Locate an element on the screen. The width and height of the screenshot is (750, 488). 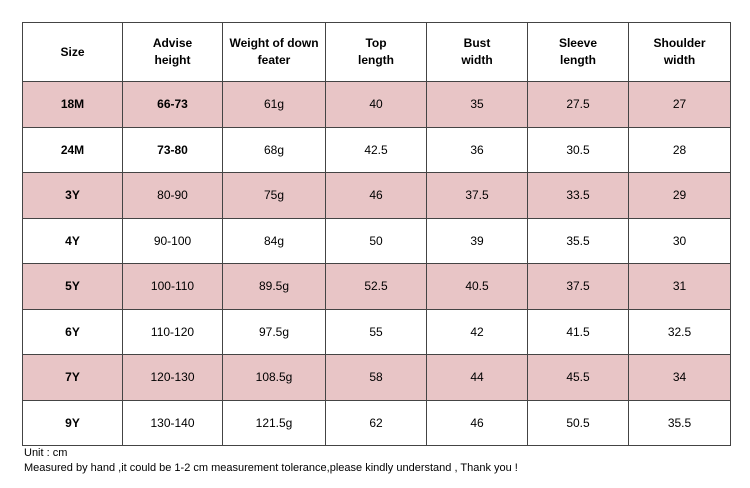
header-cell: Shoulder width is located at coordinates (679, 52).